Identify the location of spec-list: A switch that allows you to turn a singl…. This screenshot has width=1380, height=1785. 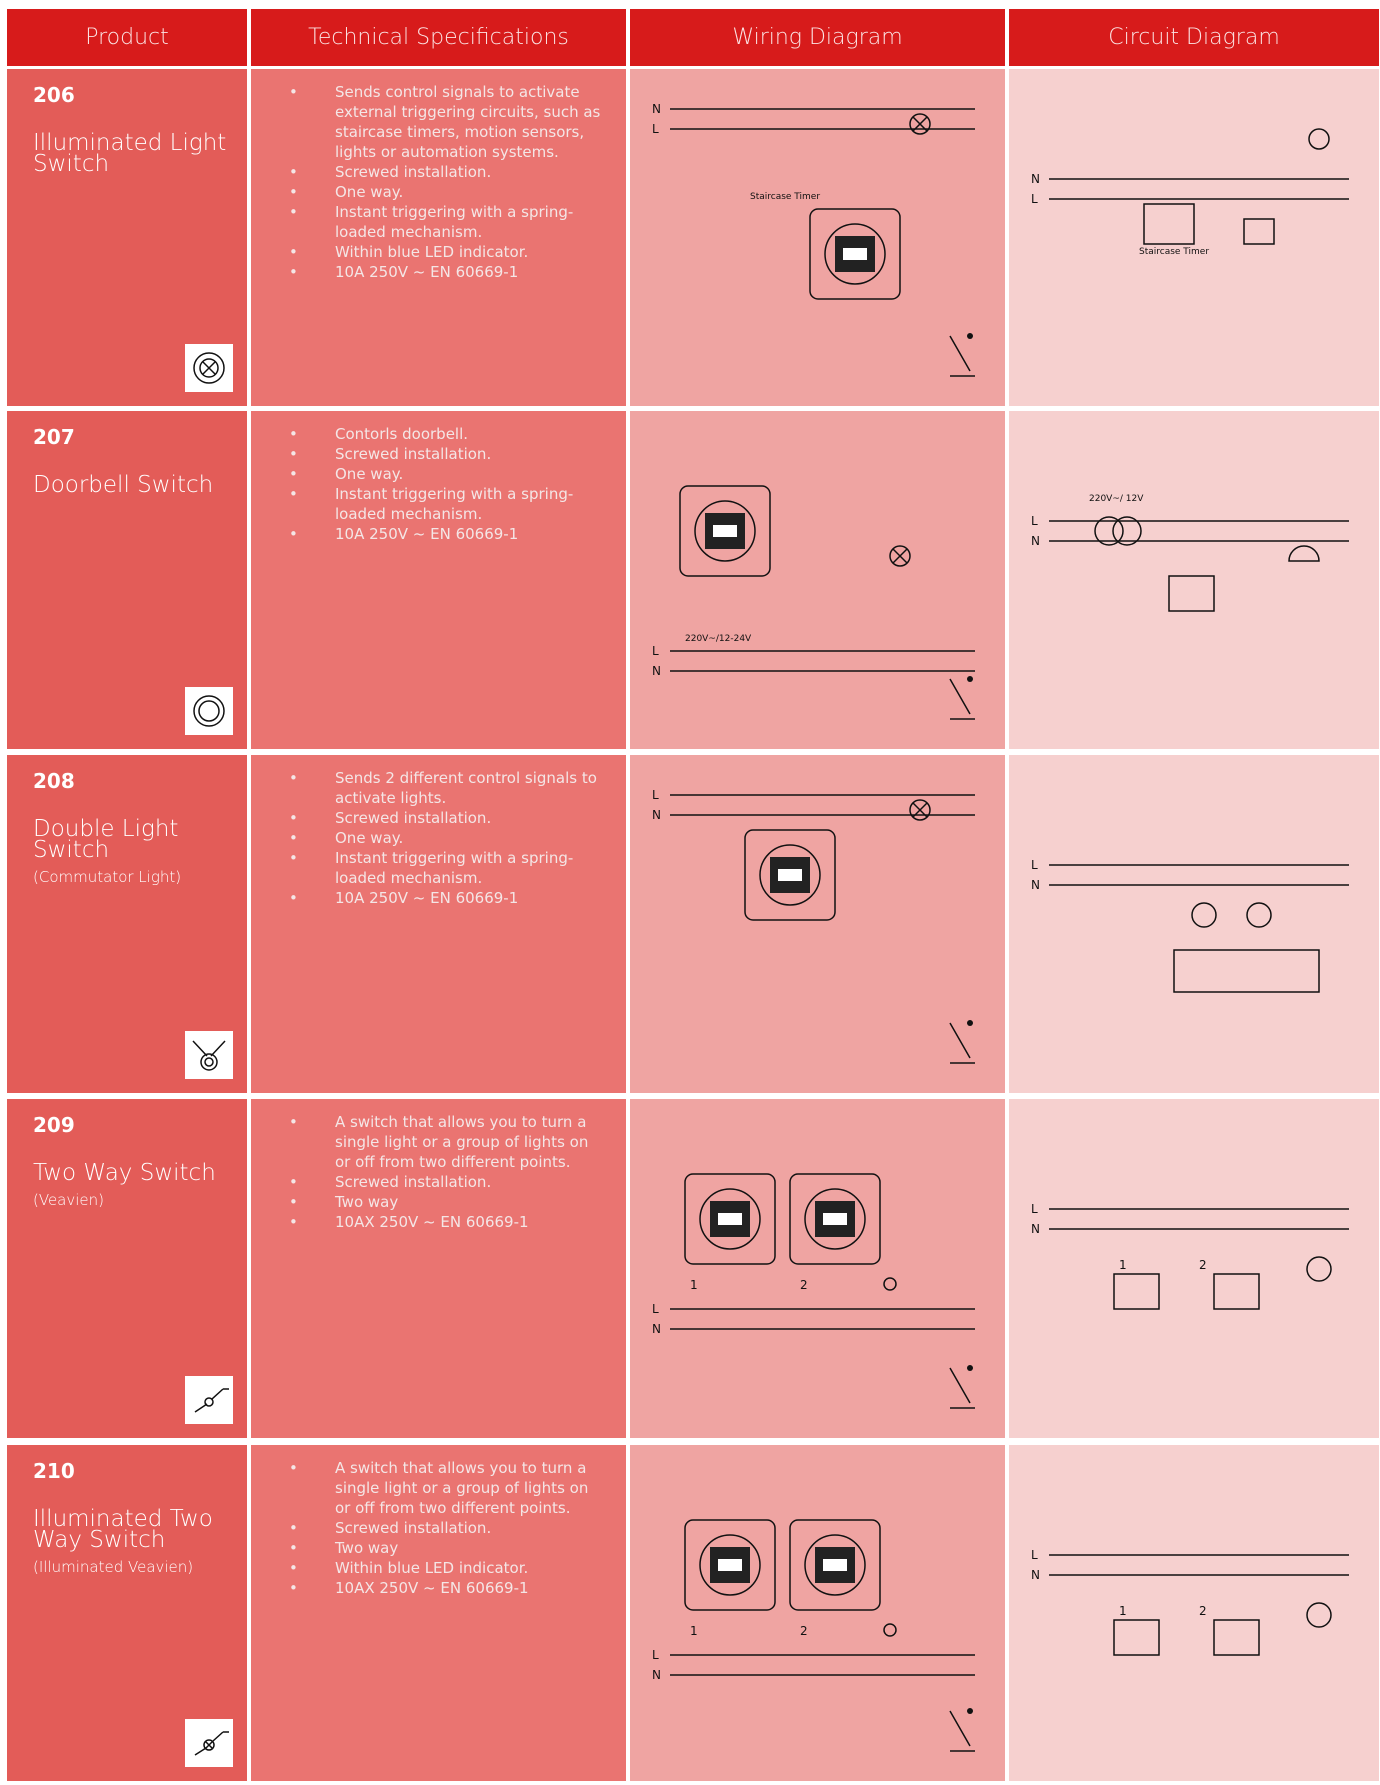
(428, 1172).